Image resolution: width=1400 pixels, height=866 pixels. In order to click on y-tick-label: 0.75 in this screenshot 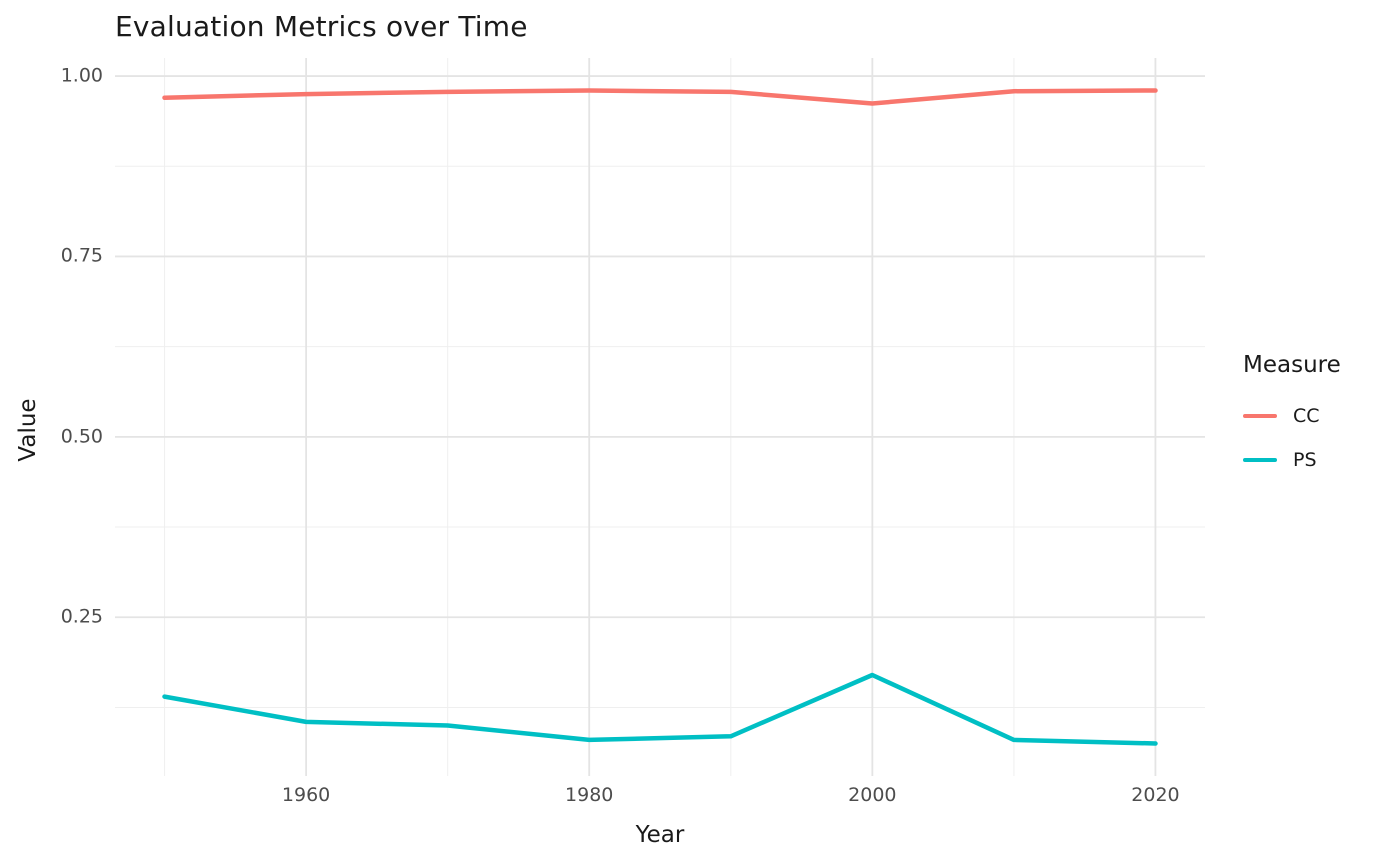, I will do `click(81, 255)`.